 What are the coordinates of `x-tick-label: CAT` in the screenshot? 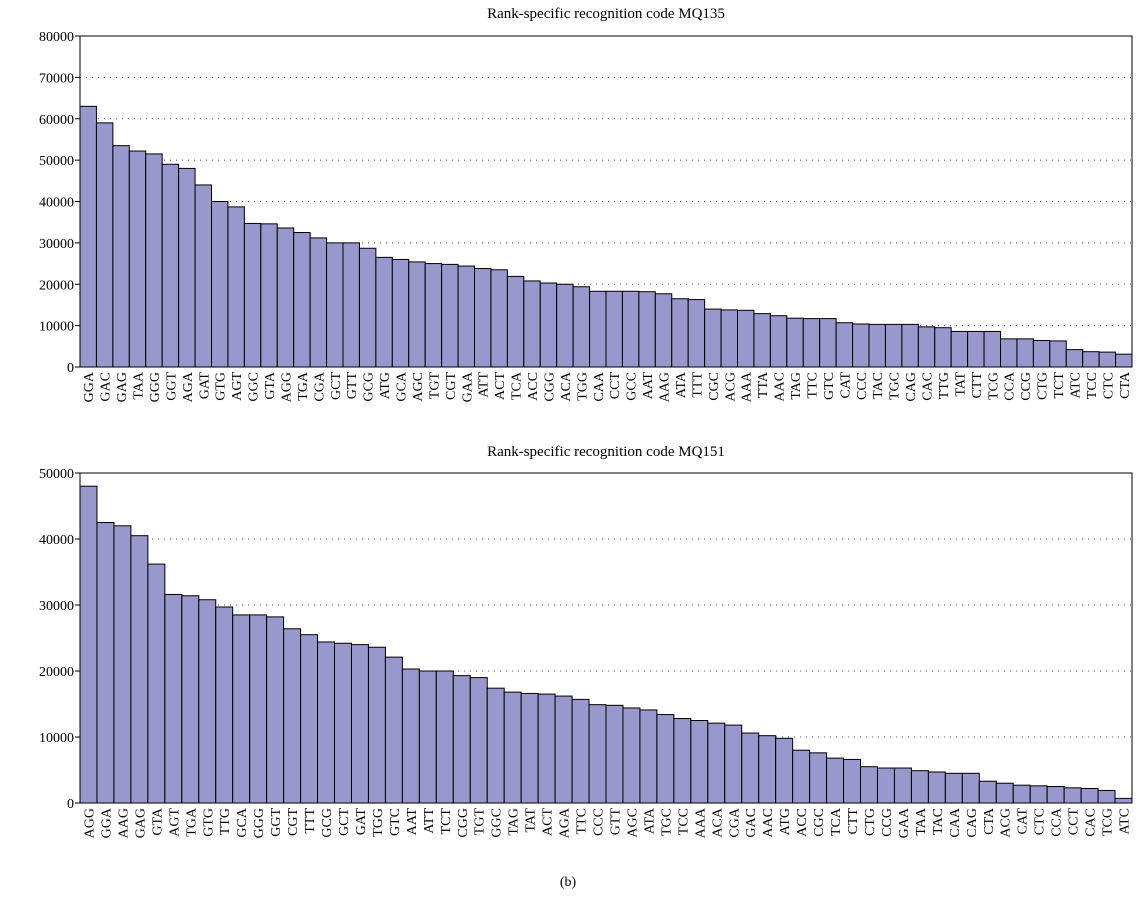 It's located at (1023, 821).